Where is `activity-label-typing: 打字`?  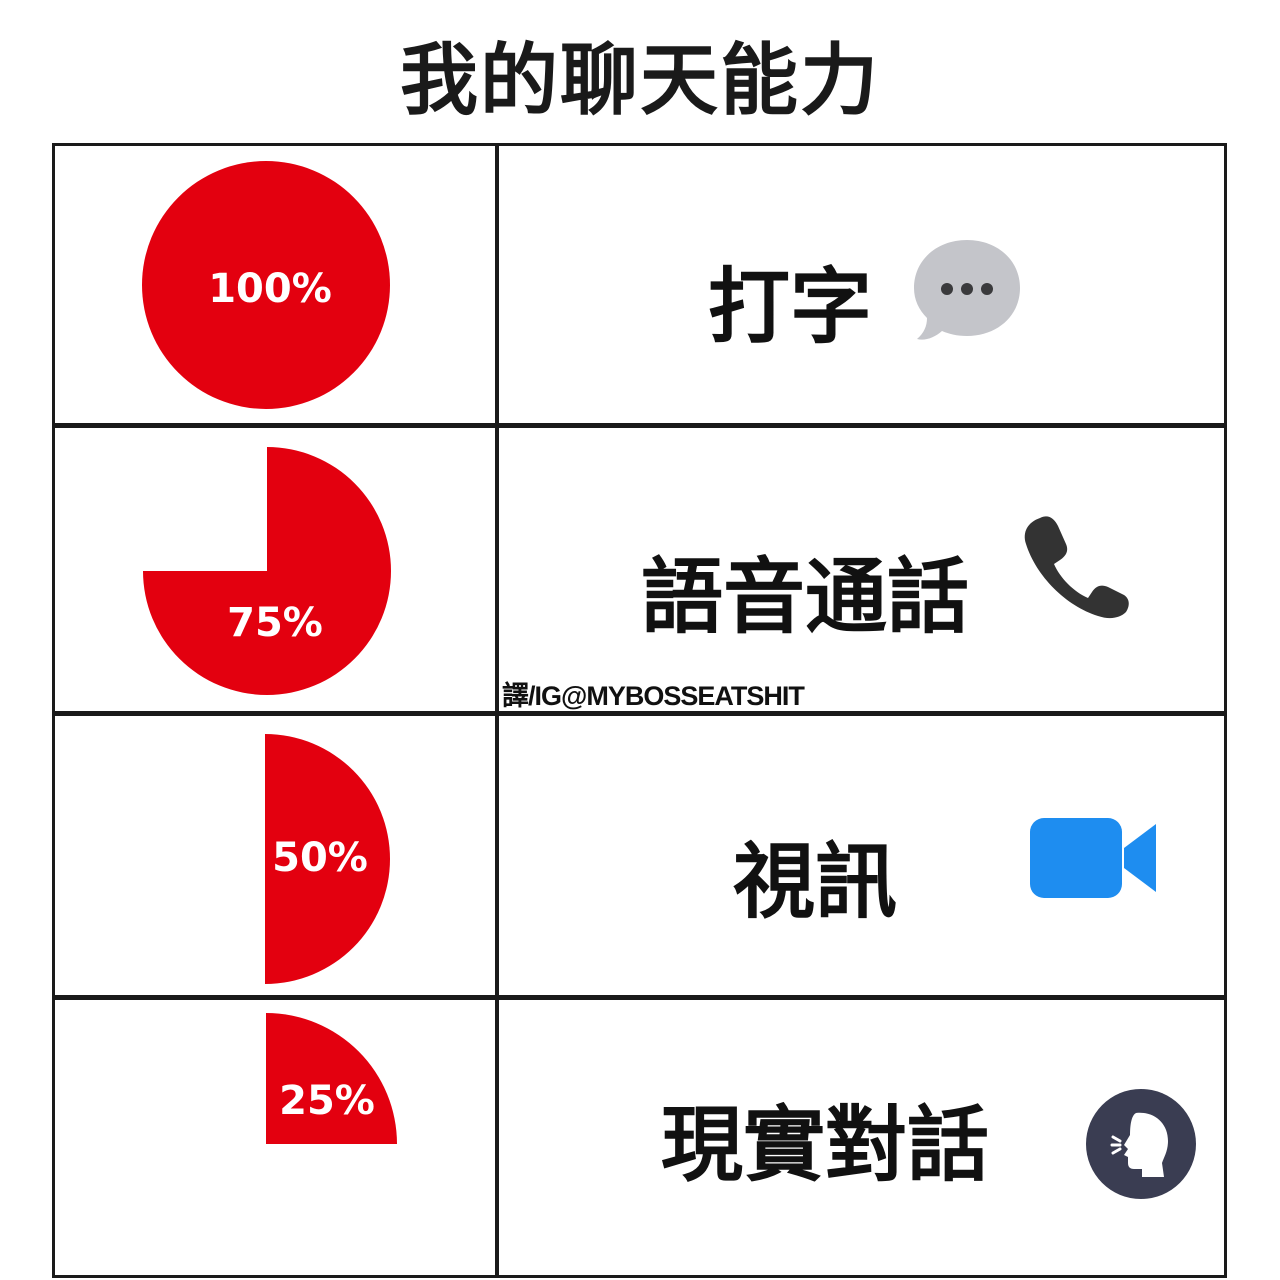
activity-label-typing: 打字 is located at coordinates (789, 307).